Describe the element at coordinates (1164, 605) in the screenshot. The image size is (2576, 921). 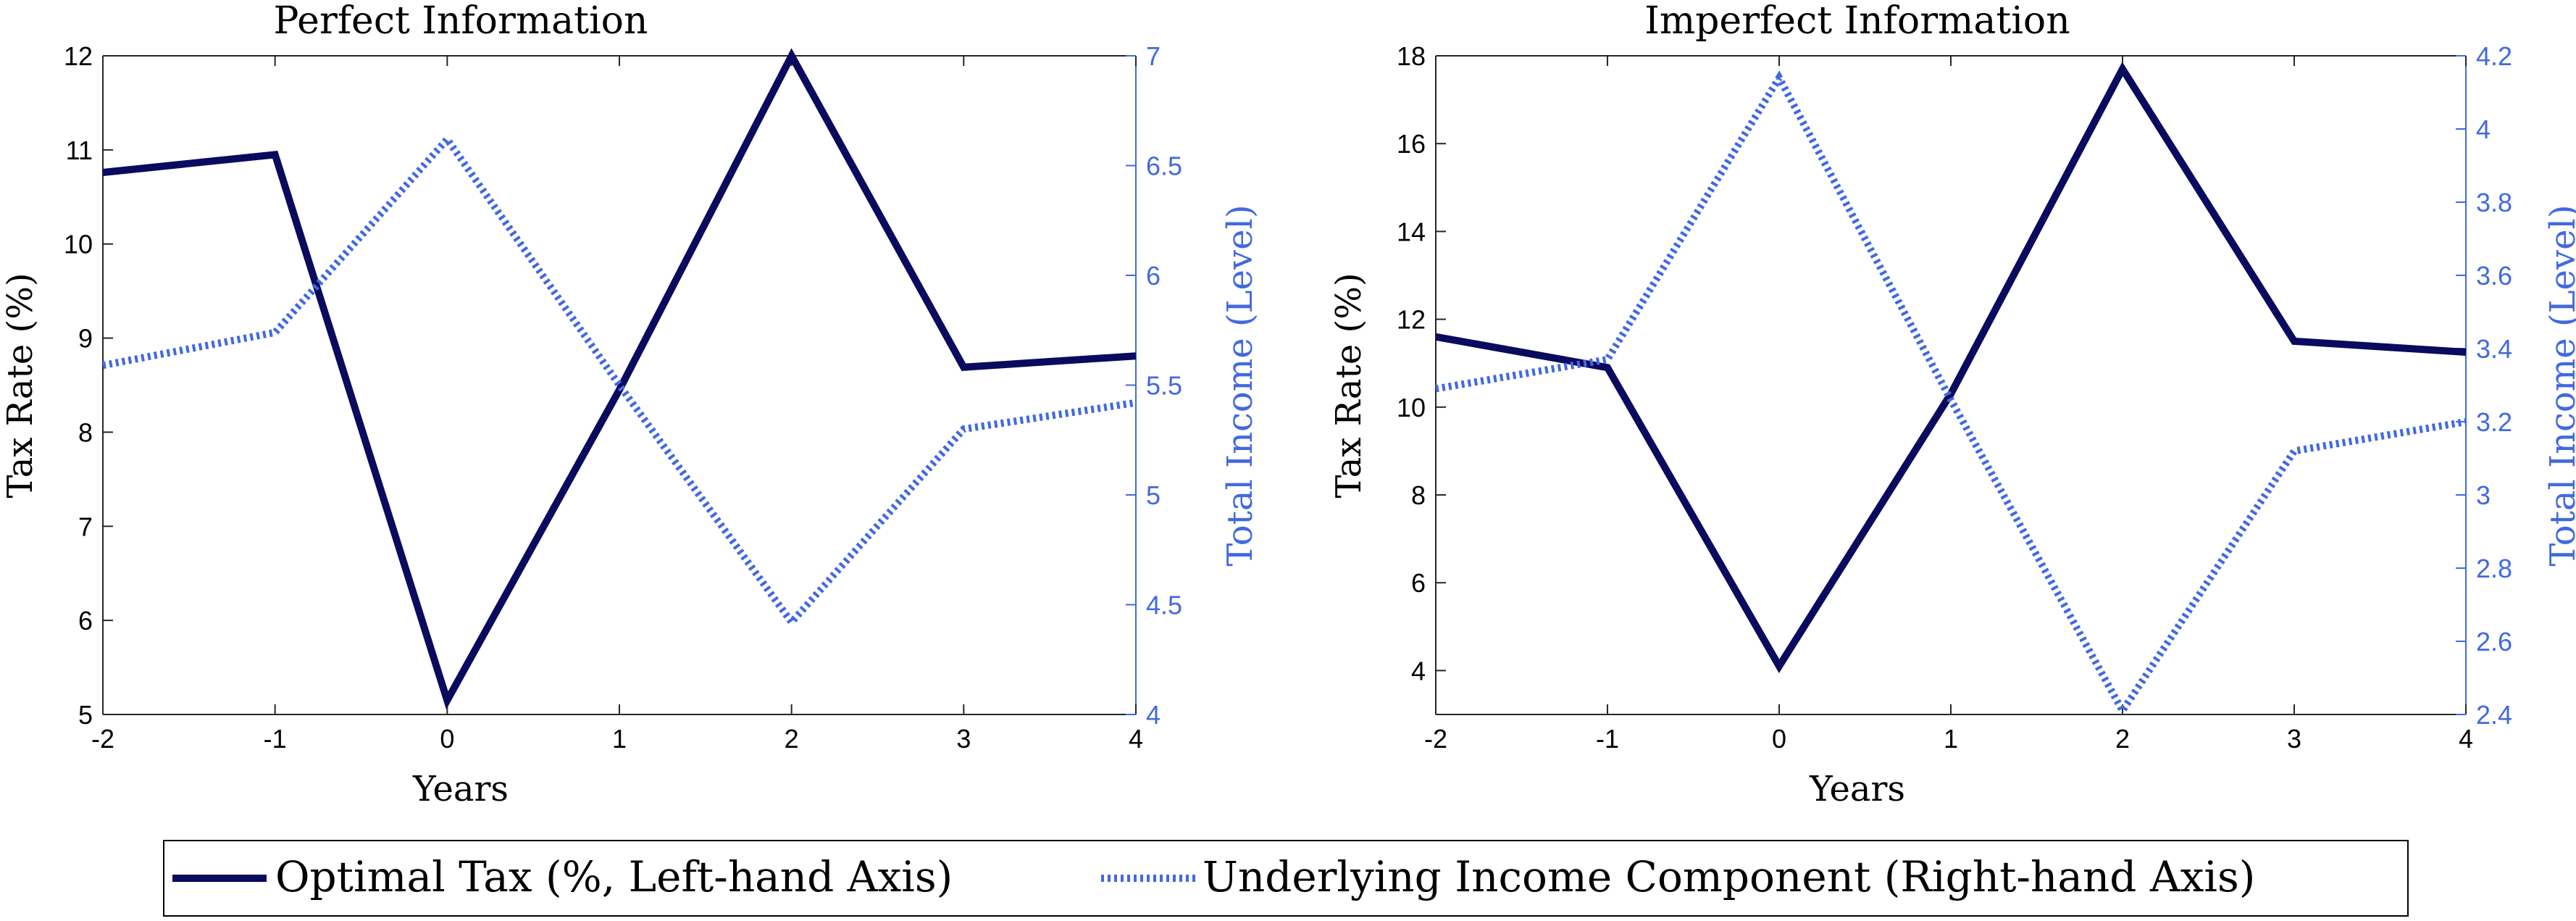
I see `y-tick-label-right: 4.5` at that location.